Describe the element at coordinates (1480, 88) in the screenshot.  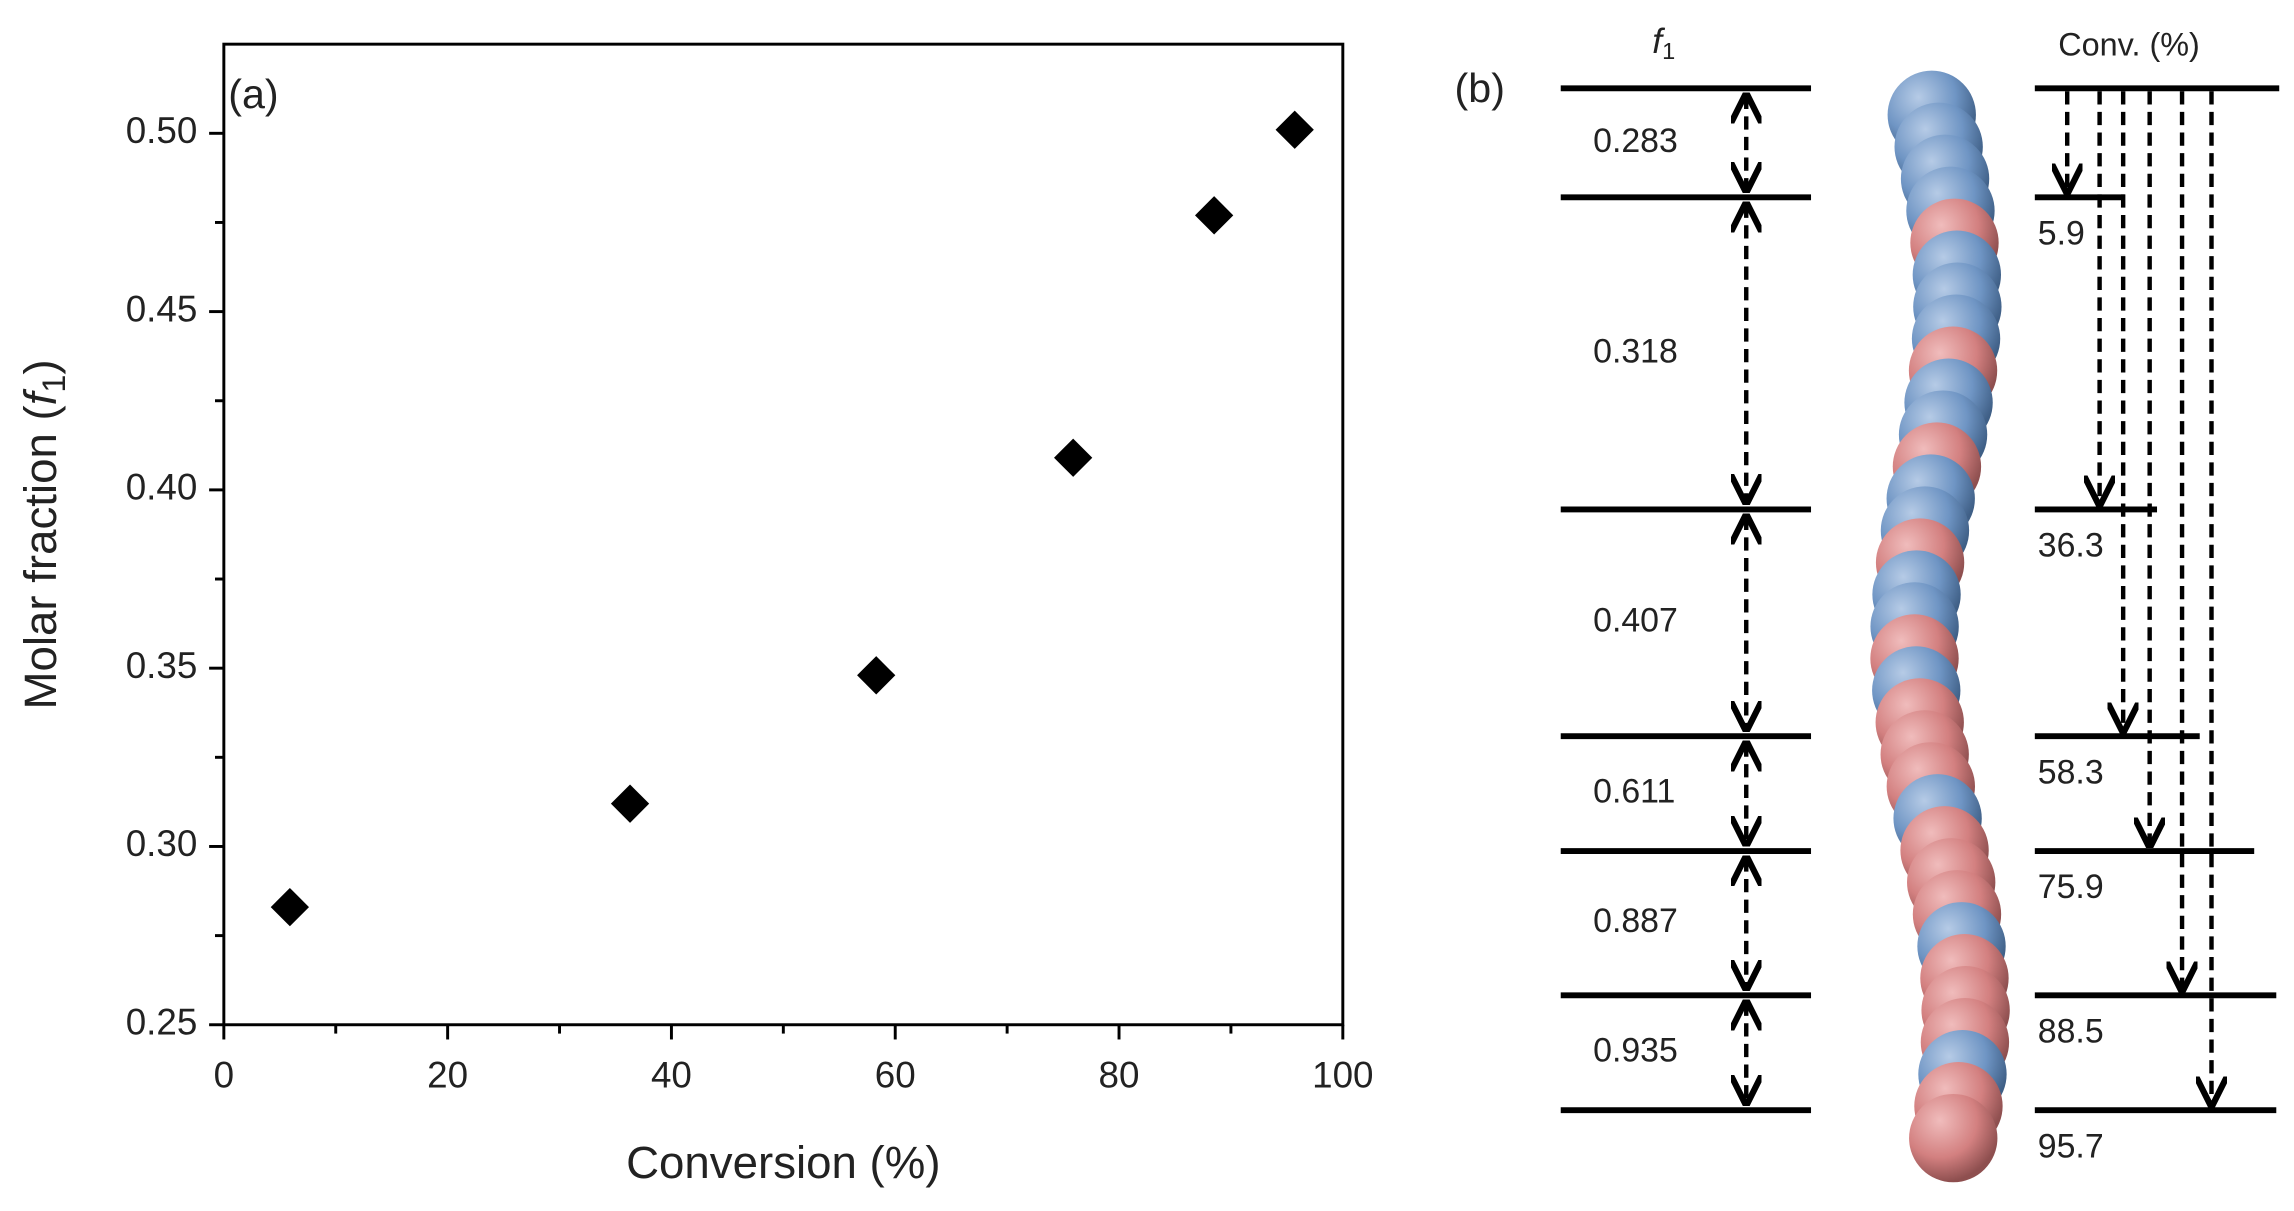
I see `panel-label: (b)` at that location.